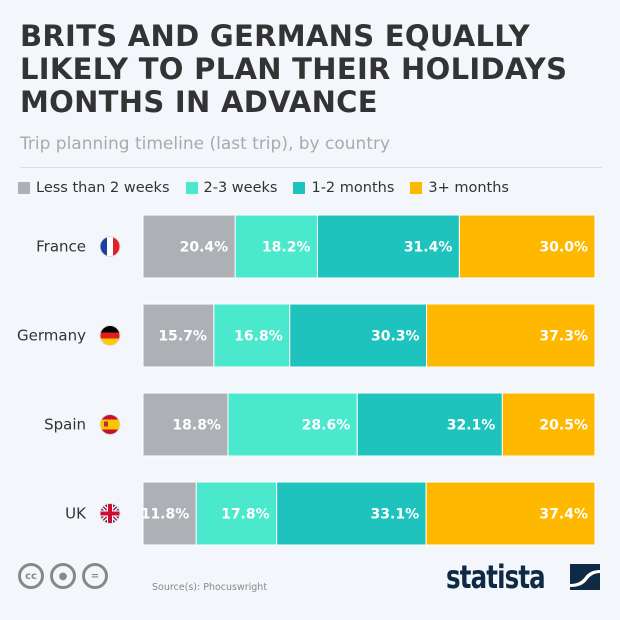 This screenshot has height=620, width=620. I want to click on data-label: 20.4%, so click(204, 248).